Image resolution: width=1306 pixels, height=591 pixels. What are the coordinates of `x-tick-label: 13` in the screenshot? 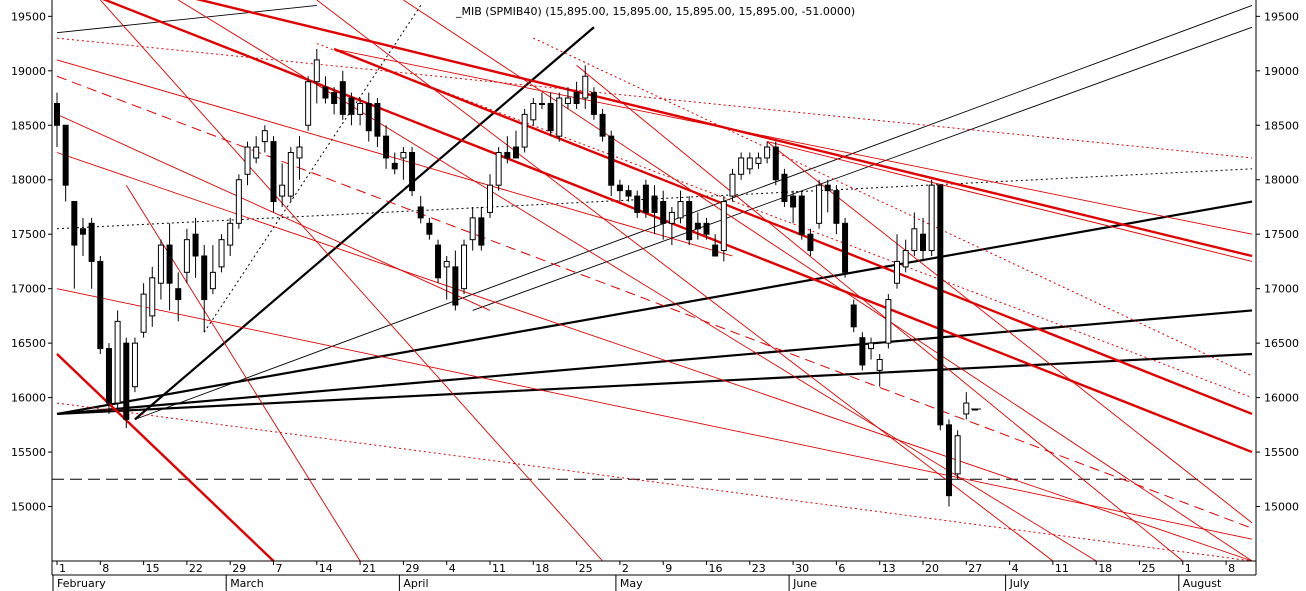 It's located at (889, 568).